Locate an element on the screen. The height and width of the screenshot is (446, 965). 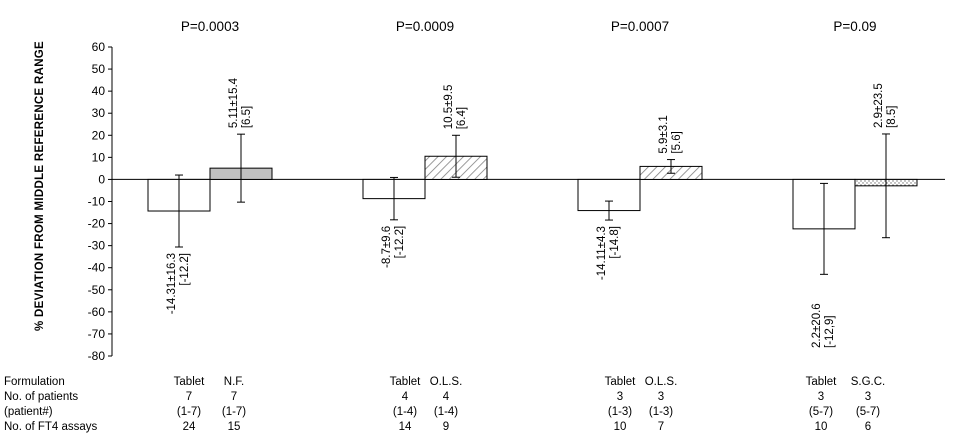
bar-median-label: [8.5] is located at coordinates (892, 117).